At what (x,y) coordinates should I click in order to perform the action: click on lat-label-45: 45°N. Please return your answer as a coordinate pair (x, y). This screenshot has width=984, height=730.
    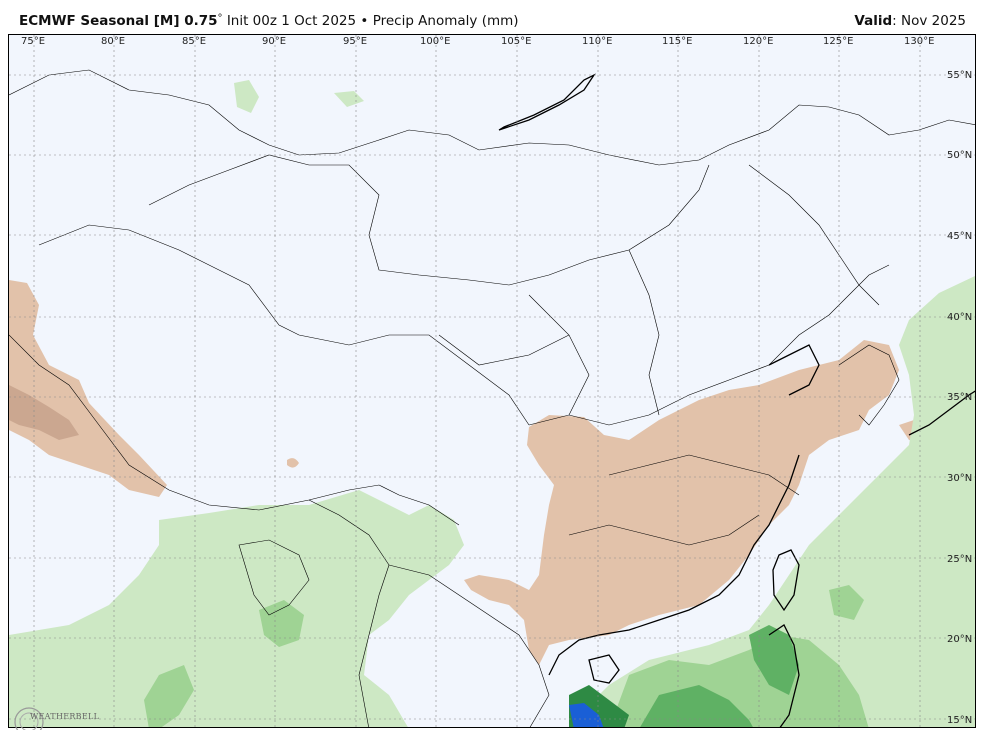
    Looking at the image, I should click on (959, 236).